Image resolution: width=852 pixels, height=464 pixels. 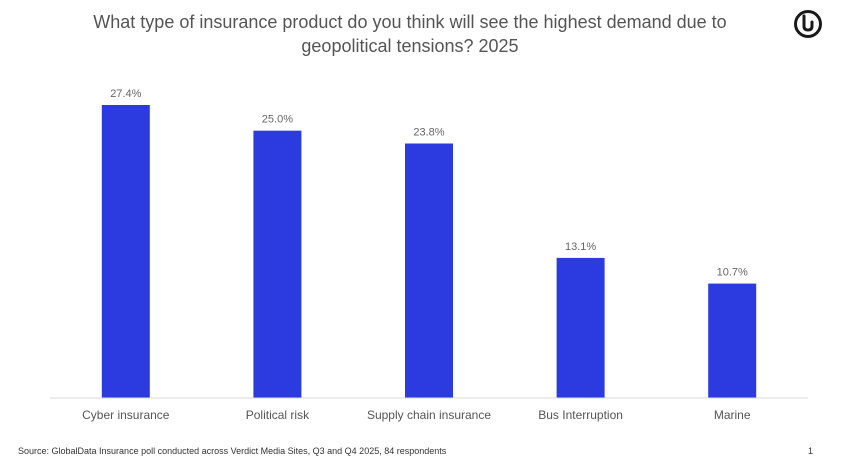 I want to click on data-label-4: 13.1%, so click(x=580, y=247).